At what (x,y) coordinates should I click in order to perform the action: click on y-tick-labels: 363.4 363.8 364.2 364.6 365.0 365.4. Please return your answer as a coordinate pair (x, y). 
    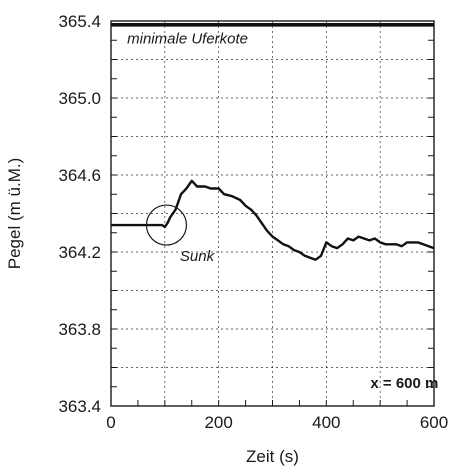
    Looking at the image, I should click on (79, 214).